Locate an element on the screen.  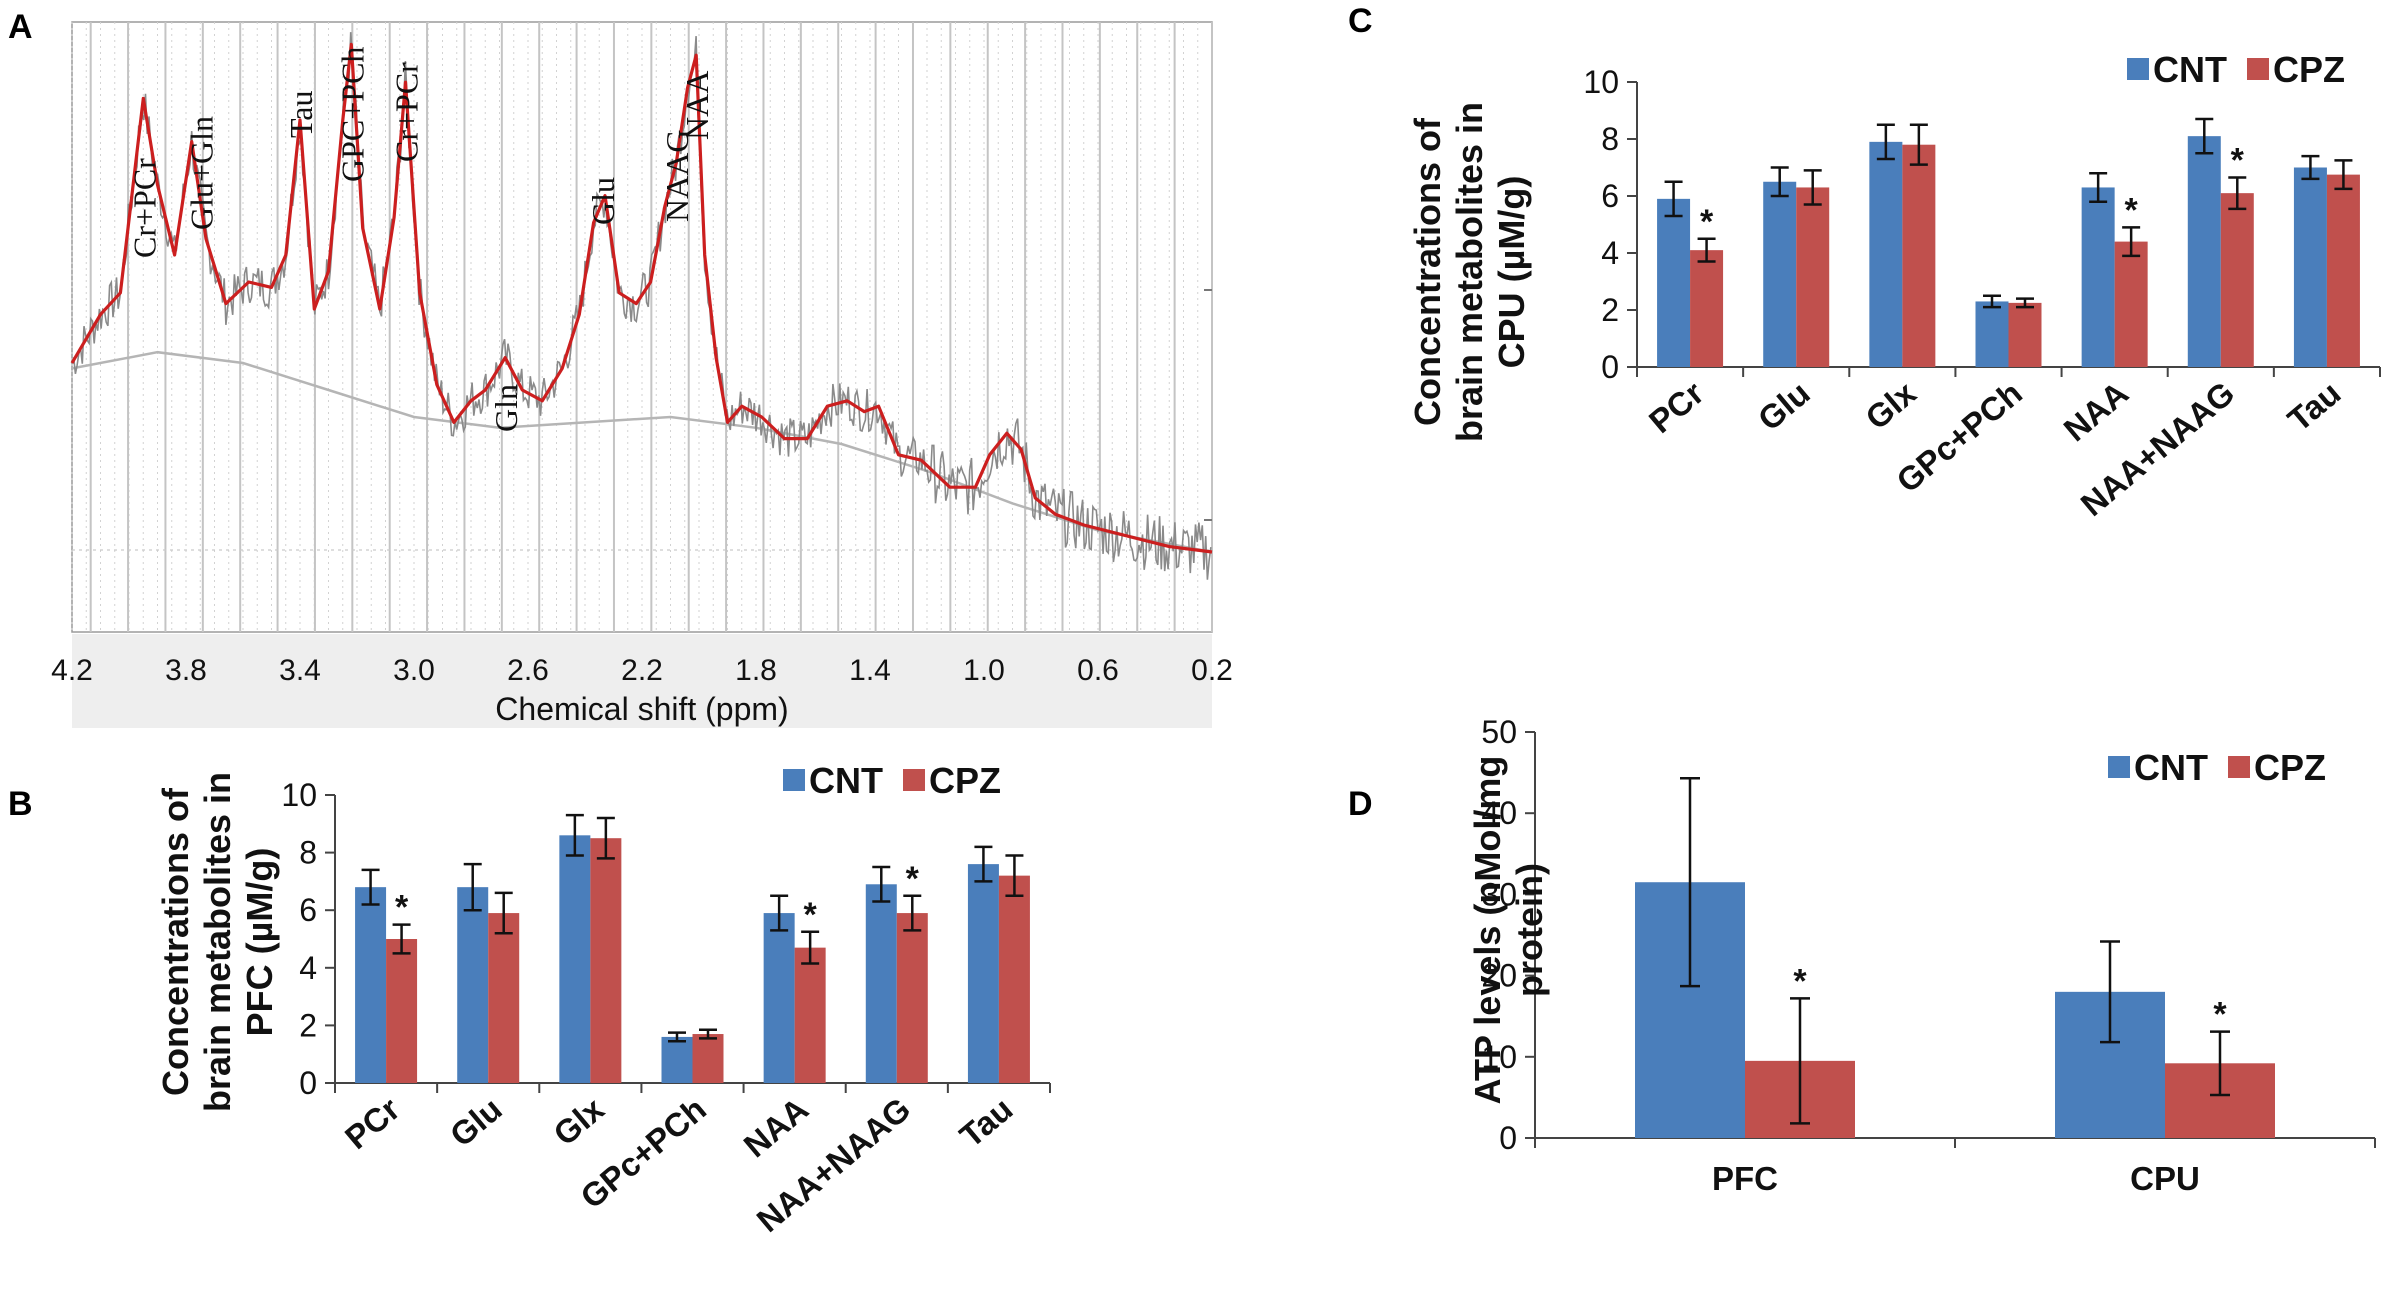
x-category-label: PCr is located at coordinates (372, 1123).